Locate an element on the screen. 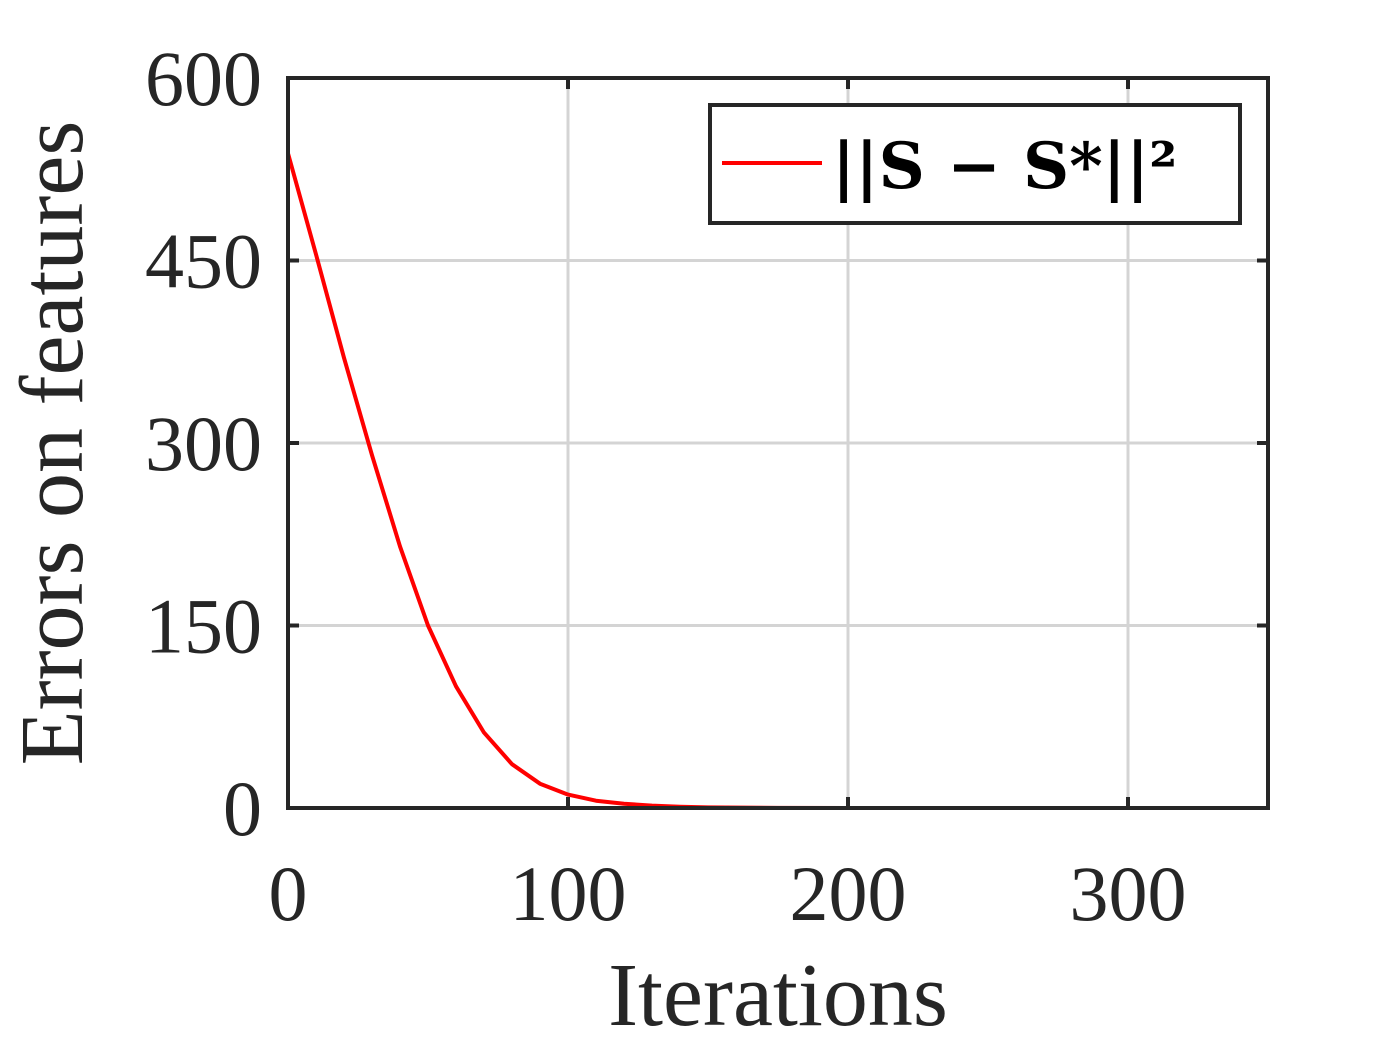 The width and height of the screenshot is (1400, 1050). x-axis-title: Iterations is located at coordinates (778, 995).